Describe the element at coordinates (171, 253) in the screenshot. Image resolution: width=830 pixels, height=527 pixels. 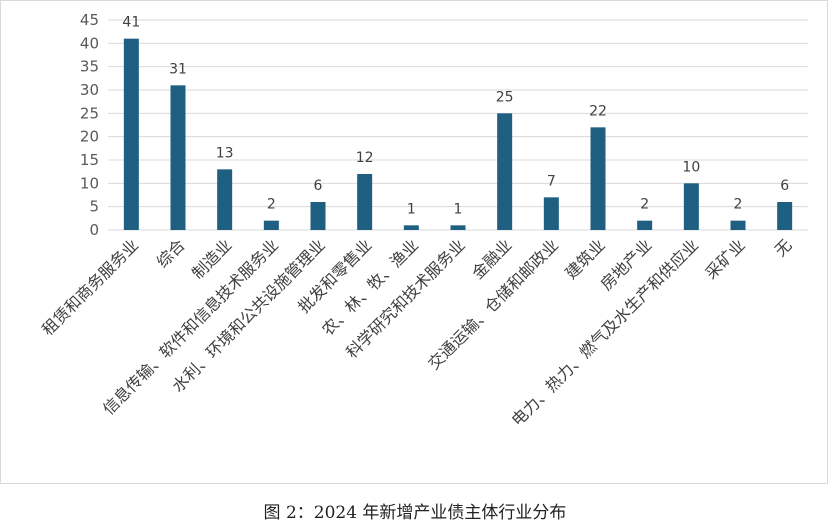
I see `category-label: 综合` at that location.